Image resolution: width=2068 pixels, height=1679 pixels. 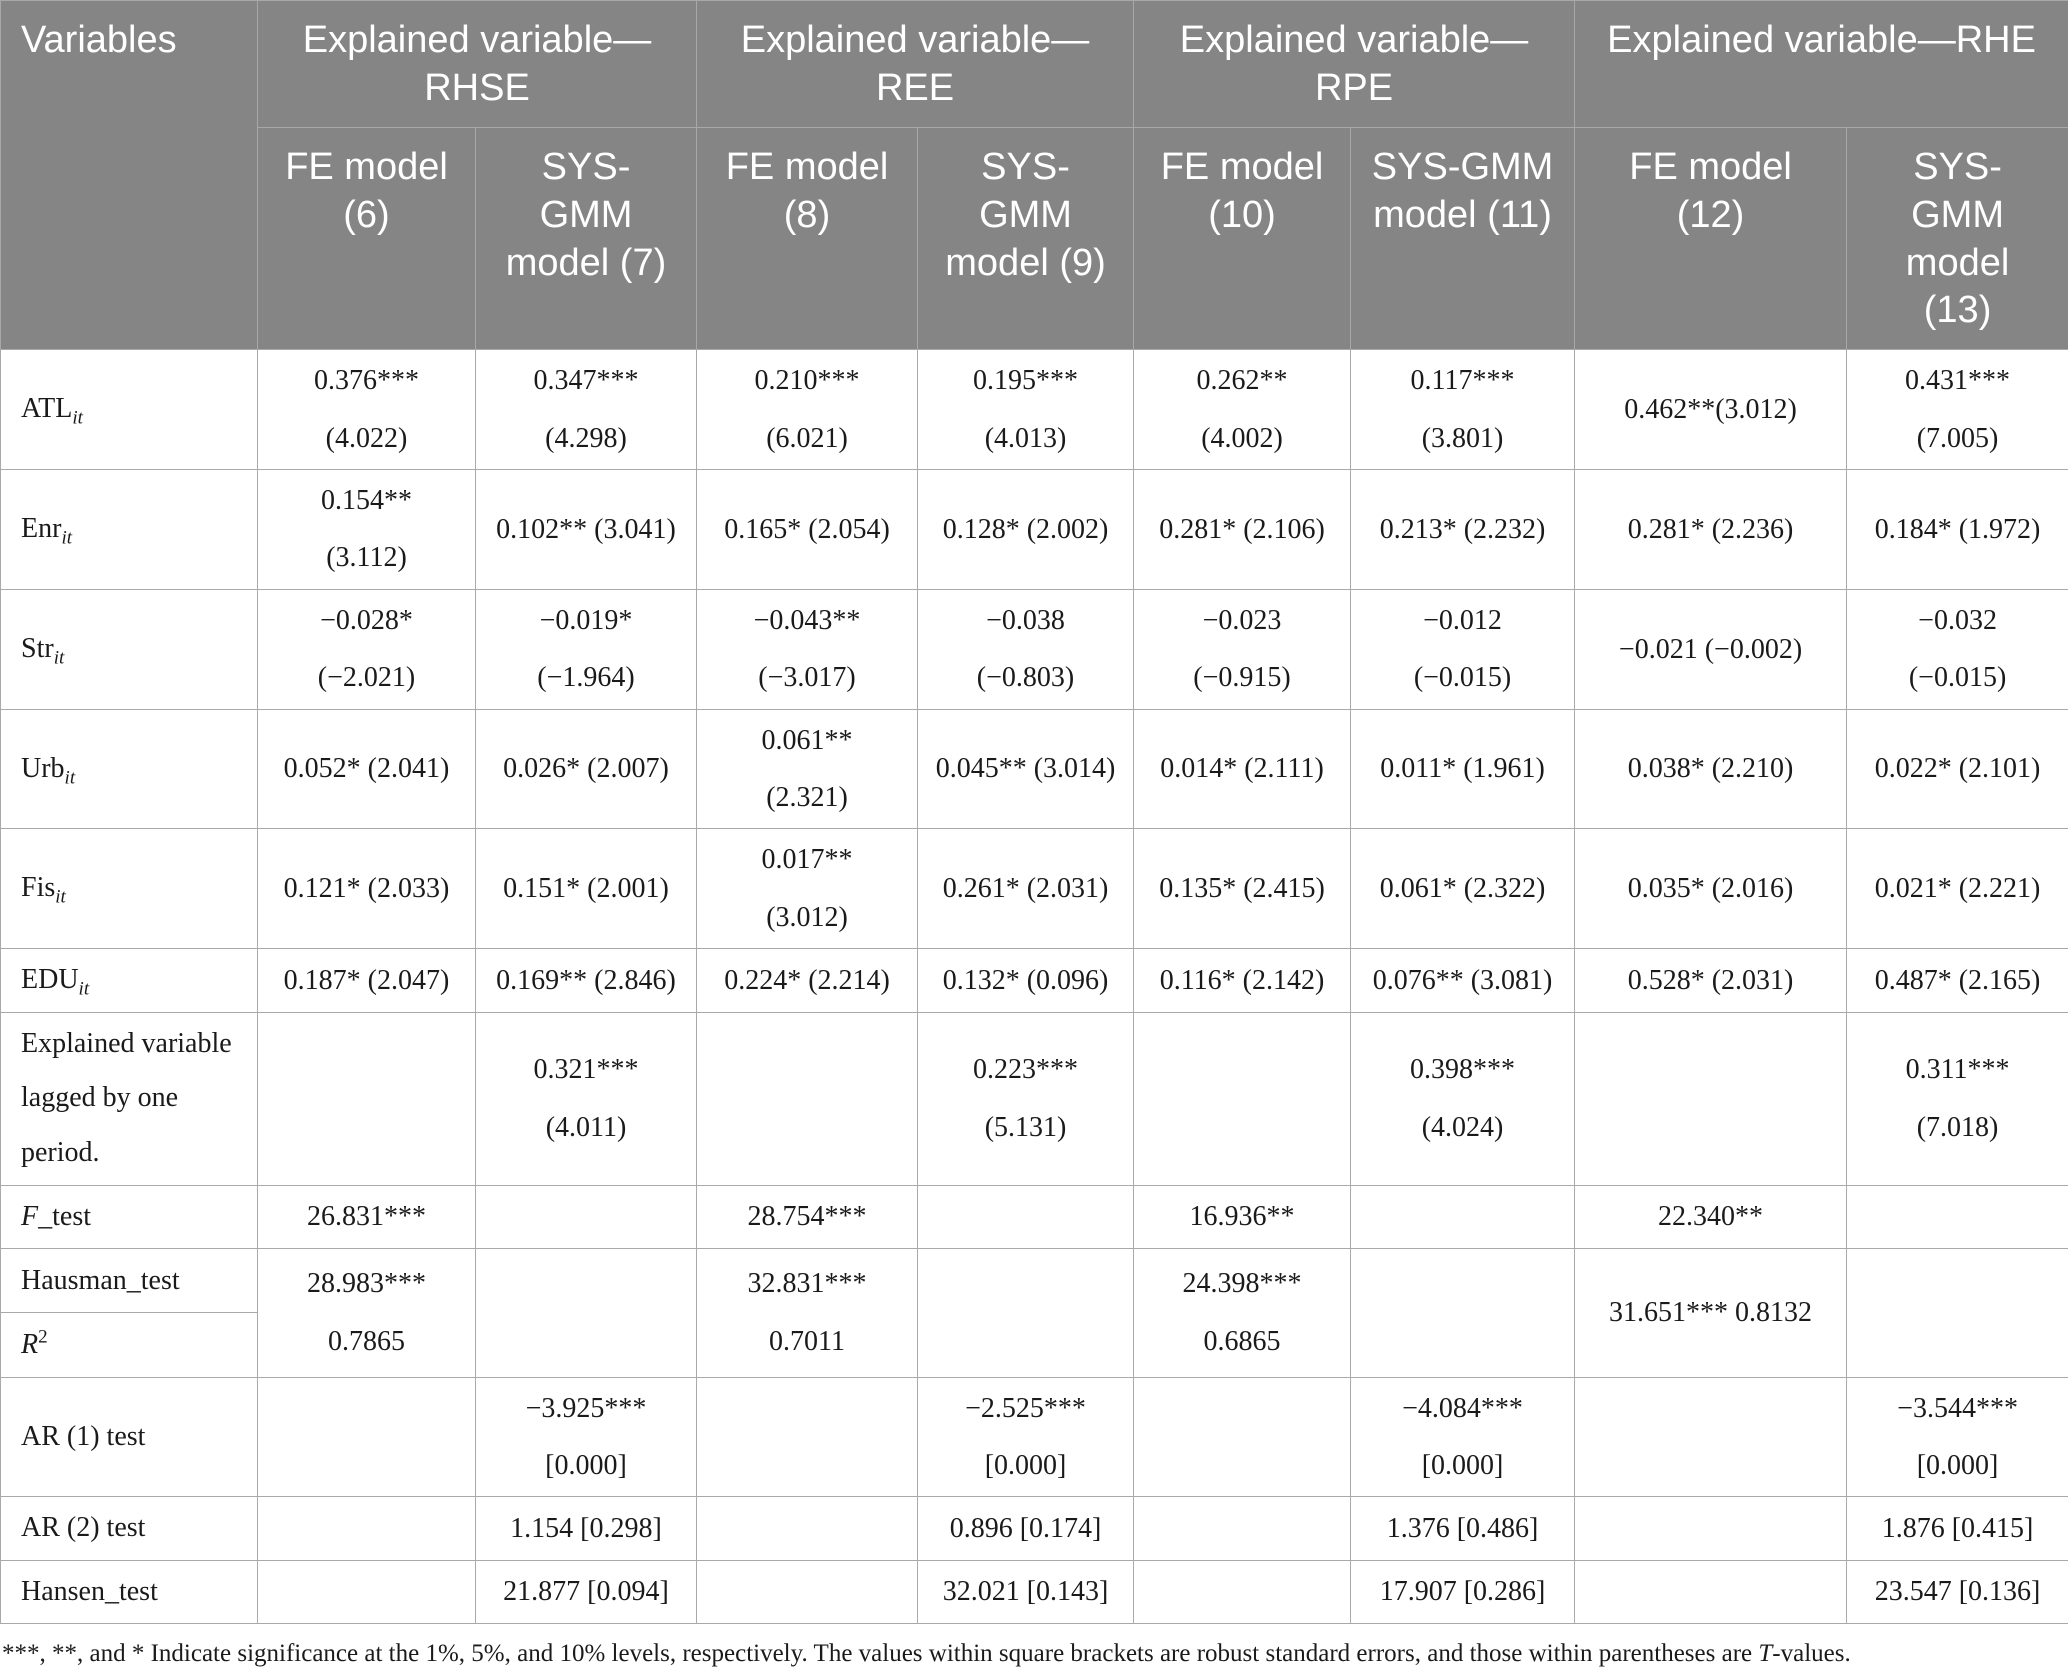 What do you see at coordinates (807, 649) in the screenshot?
I see `data-cell: −0.043** (−3.017)` at bounding box center [807, 649].